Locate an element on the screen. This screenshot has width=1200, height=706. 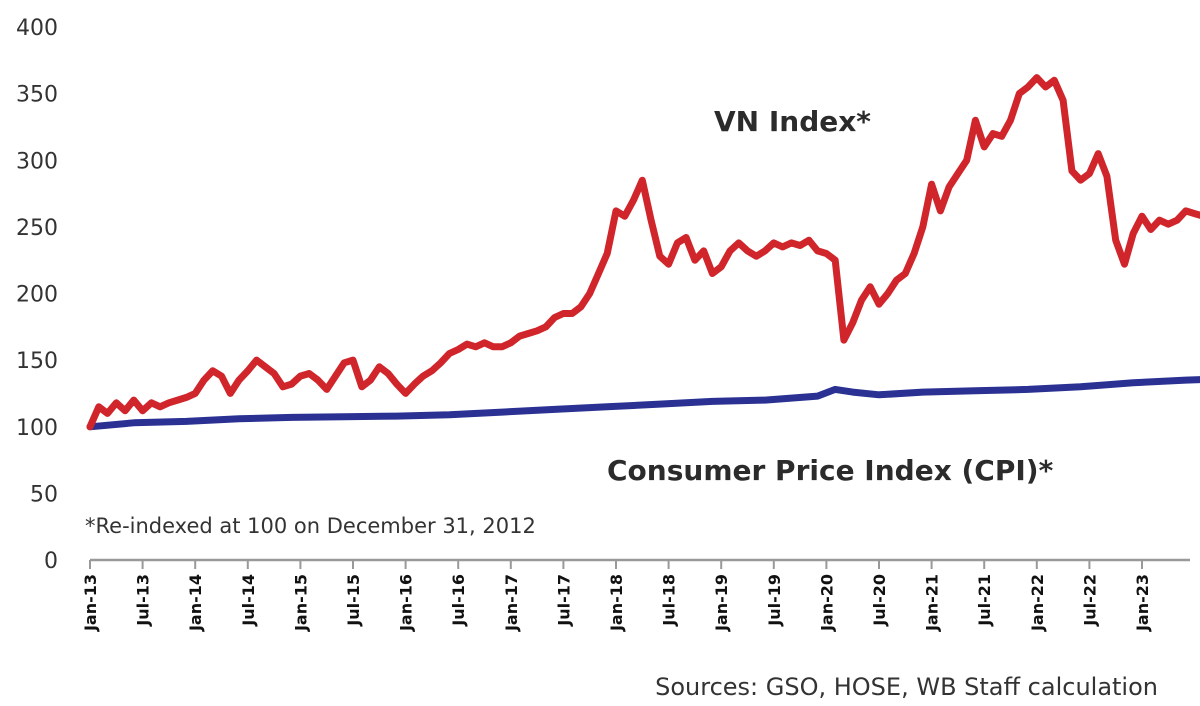
x-tick-label: Jul-17 is located at coordinates (563, 600).